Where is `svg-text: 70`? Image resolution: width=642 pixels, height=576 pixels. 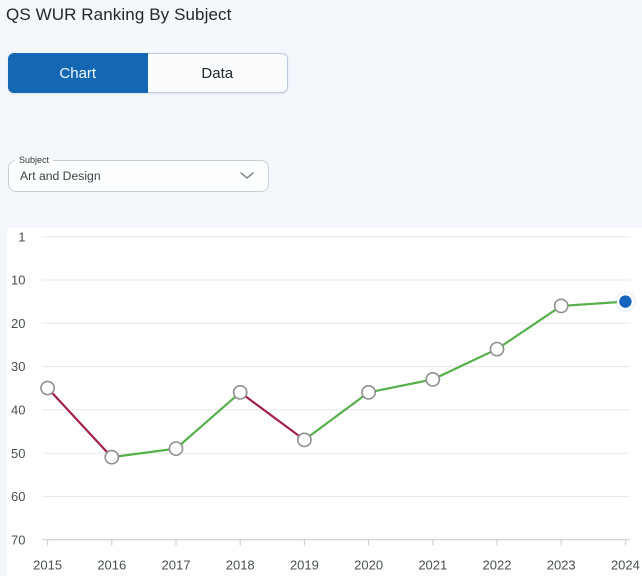 svg-text: 70 is located at coordinates (18, 539).